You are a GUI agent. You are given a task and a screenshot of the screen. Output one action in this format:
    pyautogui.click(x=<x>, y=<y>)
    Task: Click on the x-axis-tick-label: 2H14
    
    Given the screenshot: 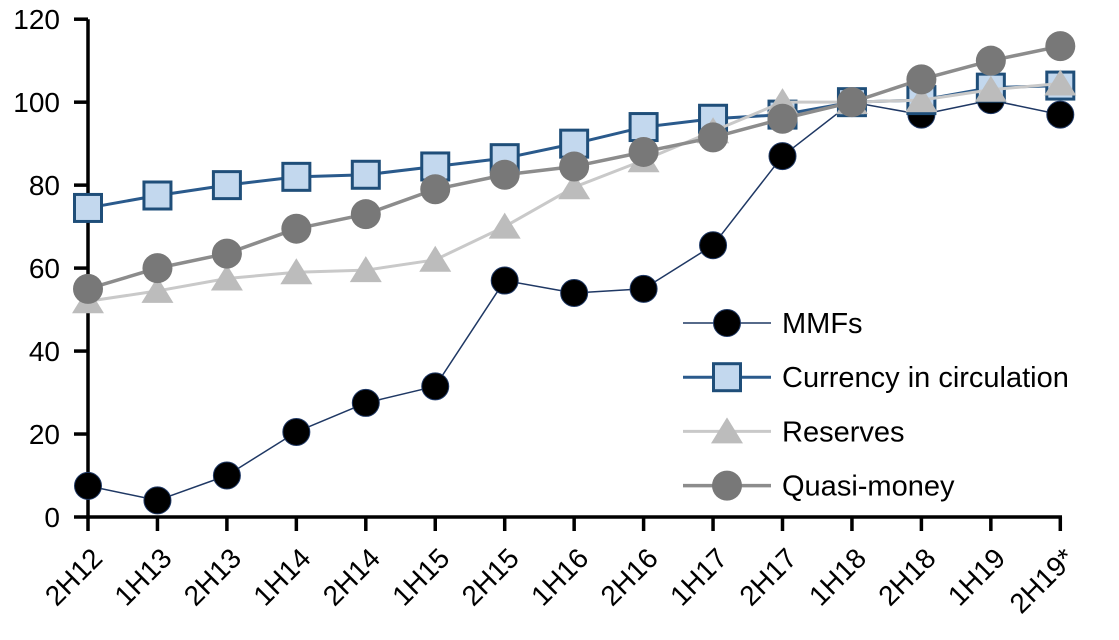 What is the action you would take?
    pyautogui.click(x=351, y=576)
    